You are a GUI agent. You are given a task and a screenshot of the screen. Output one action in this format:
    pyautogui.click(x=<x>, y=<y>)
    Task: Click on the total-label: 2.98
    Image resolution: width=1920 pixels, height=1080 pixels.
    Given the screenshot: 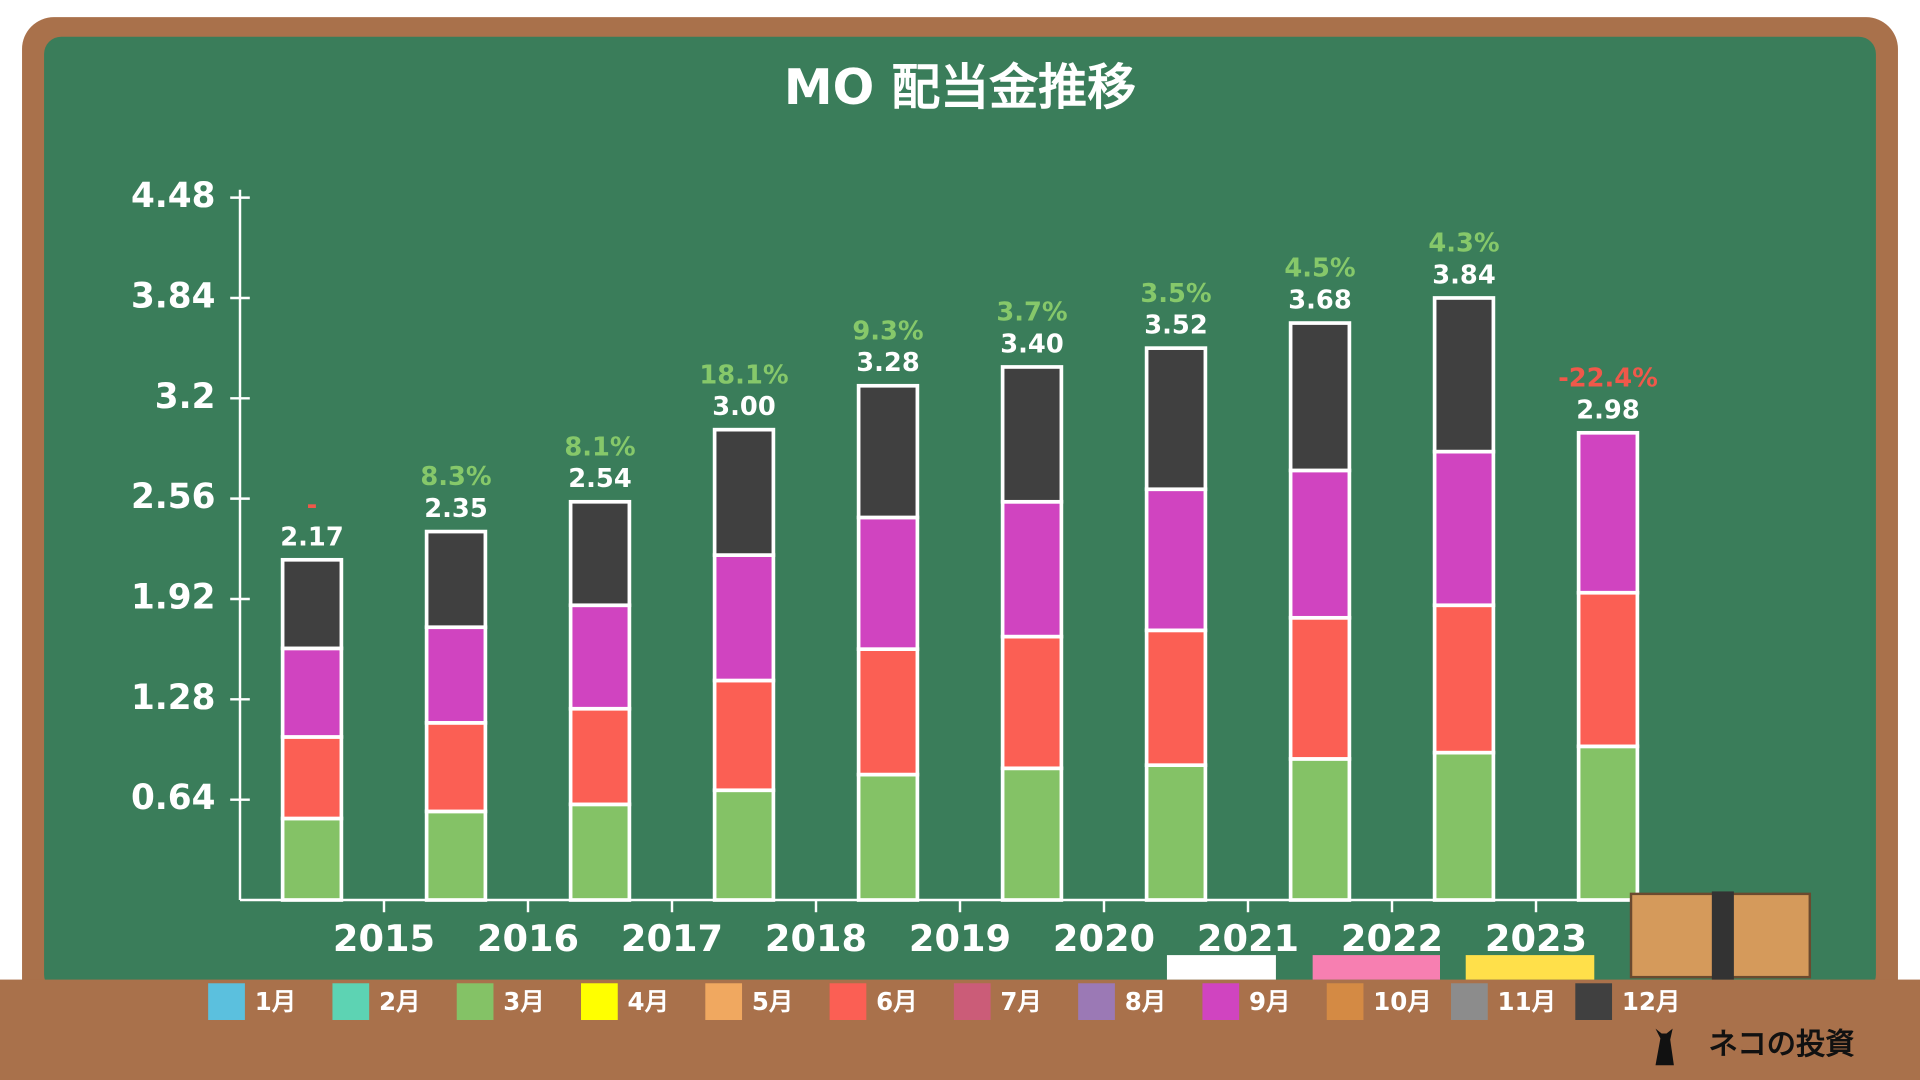 What is the action you would take?
    pyautogui.click(x=1607, y=410)
    